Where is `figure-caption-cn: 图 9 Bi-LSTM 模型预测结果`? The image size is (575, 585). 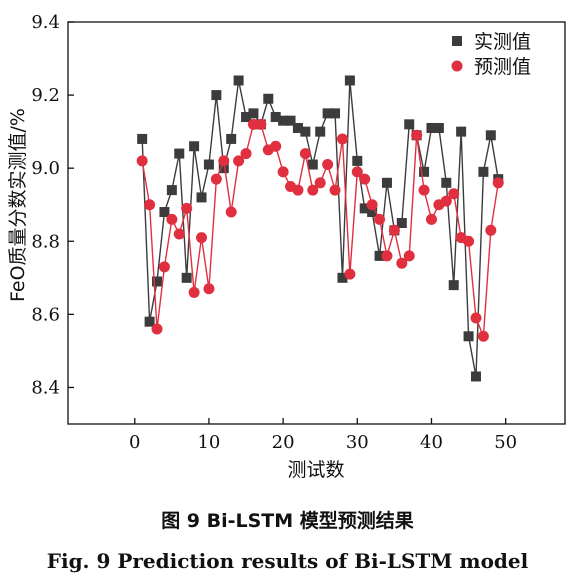
figure-caption-cn: 图 9 Bi-LSTM 模型预测结果 is located at coordinates (287, 521).